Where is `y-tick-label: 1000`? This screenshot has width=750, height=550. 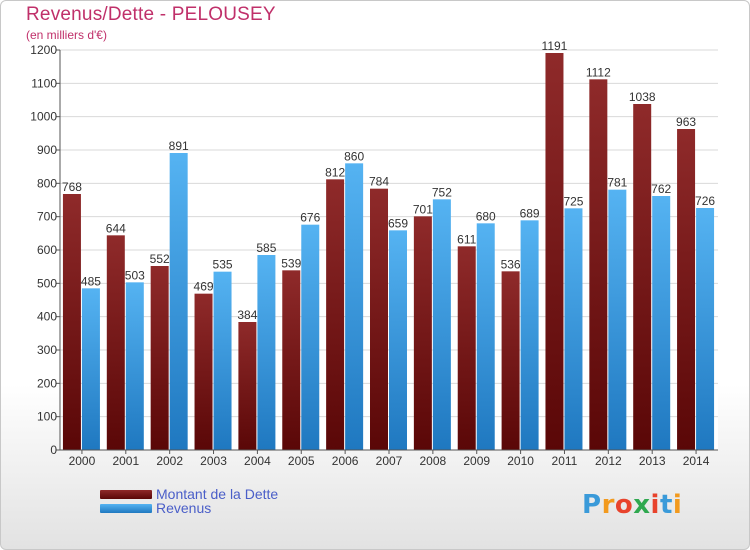 y-tick-label: 1000 is located at coordinates (43, 117).